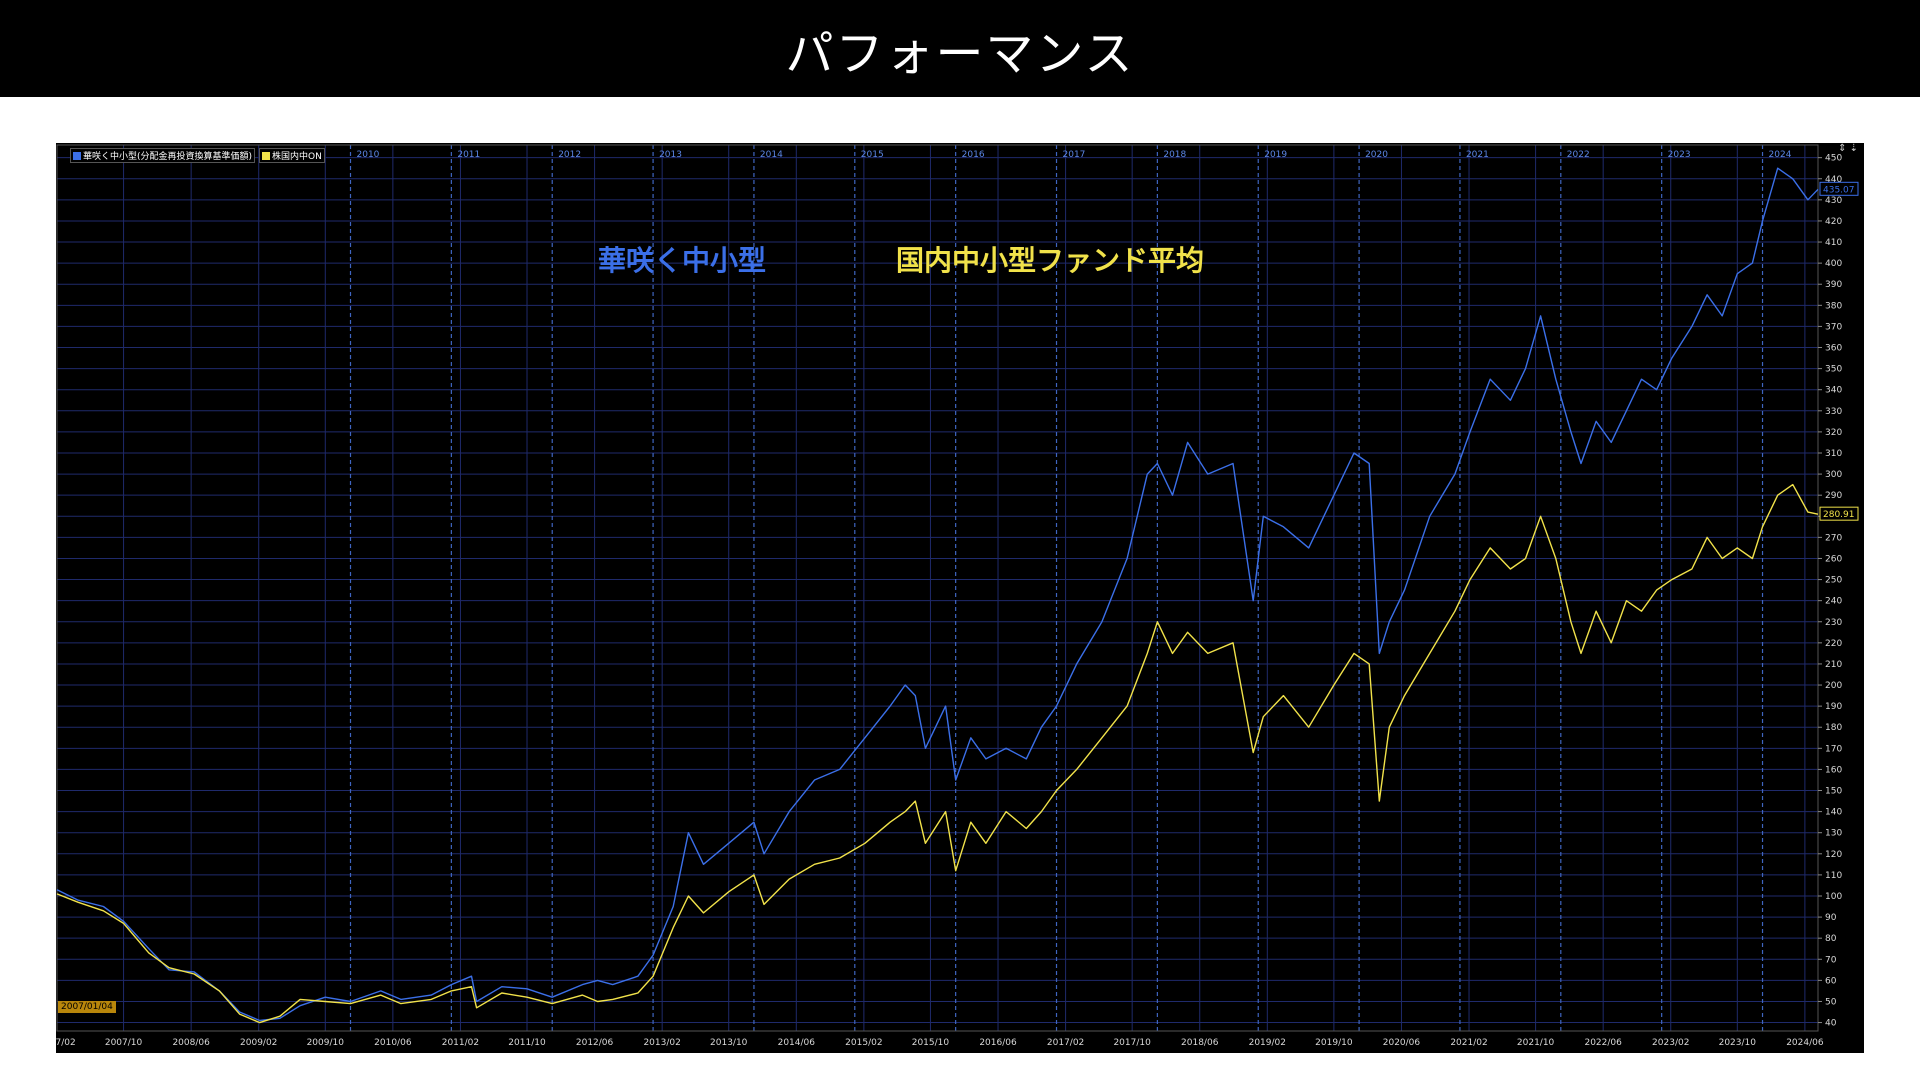 The image size is (1920, 1080). Describe the element at coordinates (1334, 1043) in the screenshot. I see `x-tick-label: 2019/10` at that location.